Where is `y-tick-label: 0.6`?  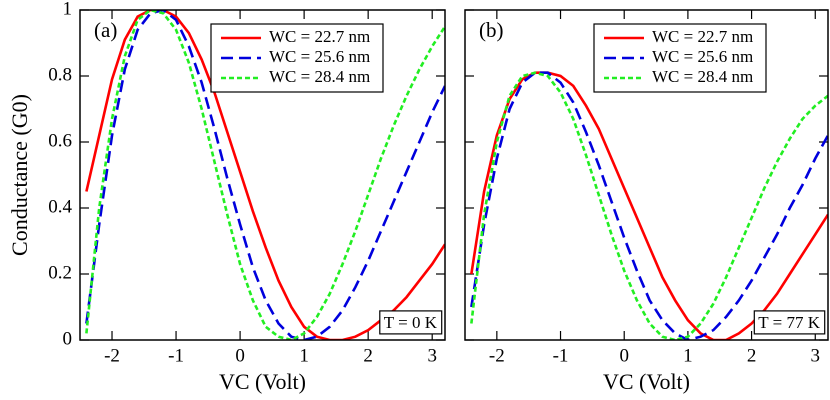 y-tick-label: 0.6 is located at coordinates (60, 140).